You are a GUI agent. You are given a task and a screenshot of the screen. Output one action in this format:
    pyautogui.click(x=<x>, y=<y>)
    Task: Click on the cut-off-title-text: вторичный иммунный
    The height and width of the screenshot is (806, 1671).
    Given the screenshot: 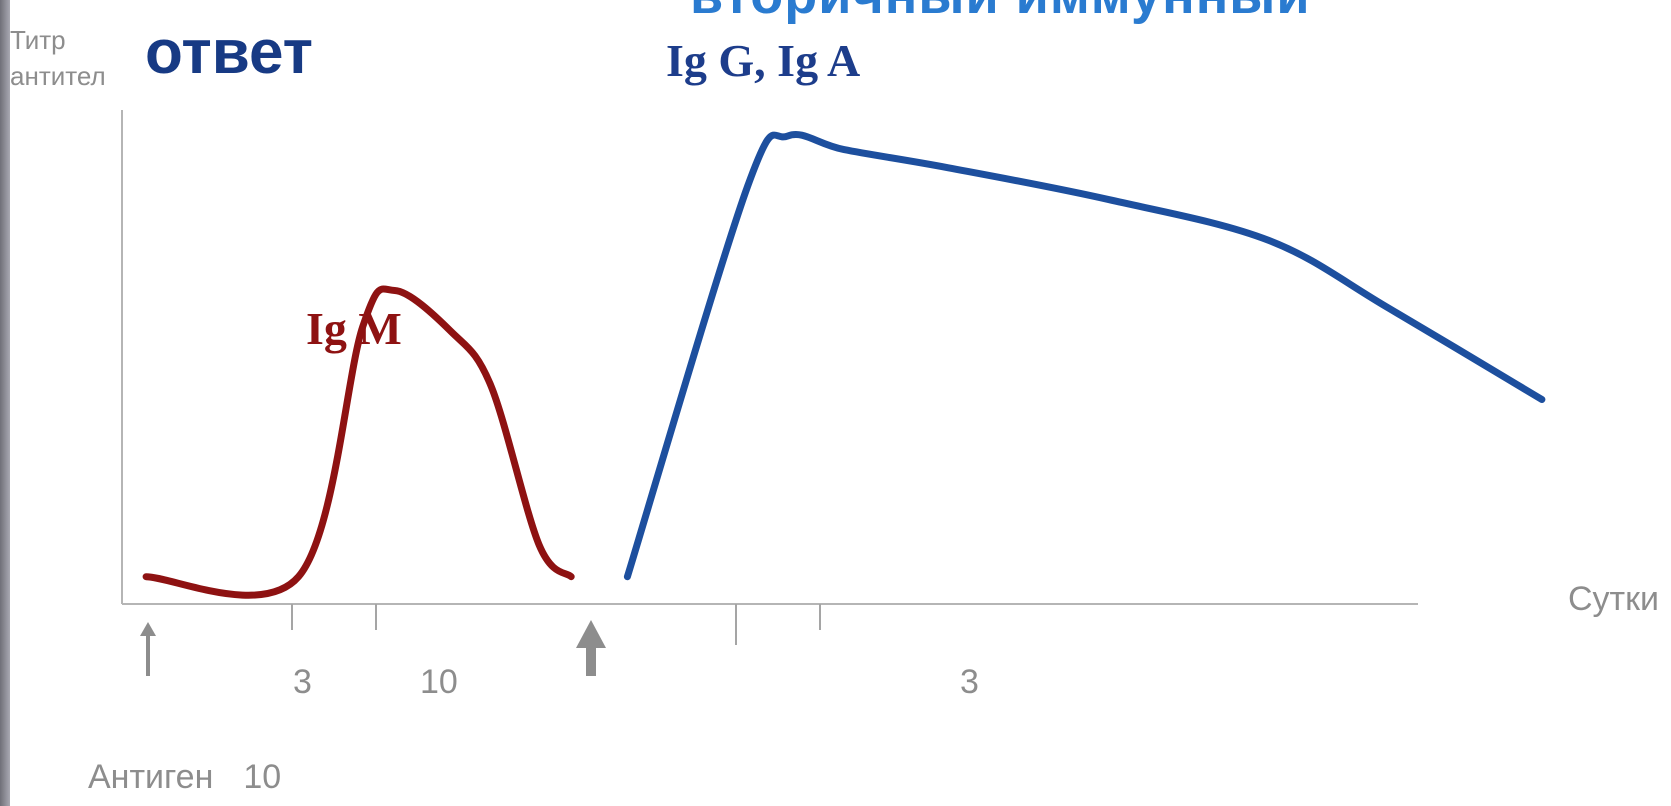 What is the action you would take?
    pyautogui.click(x=1000, y=13)
    